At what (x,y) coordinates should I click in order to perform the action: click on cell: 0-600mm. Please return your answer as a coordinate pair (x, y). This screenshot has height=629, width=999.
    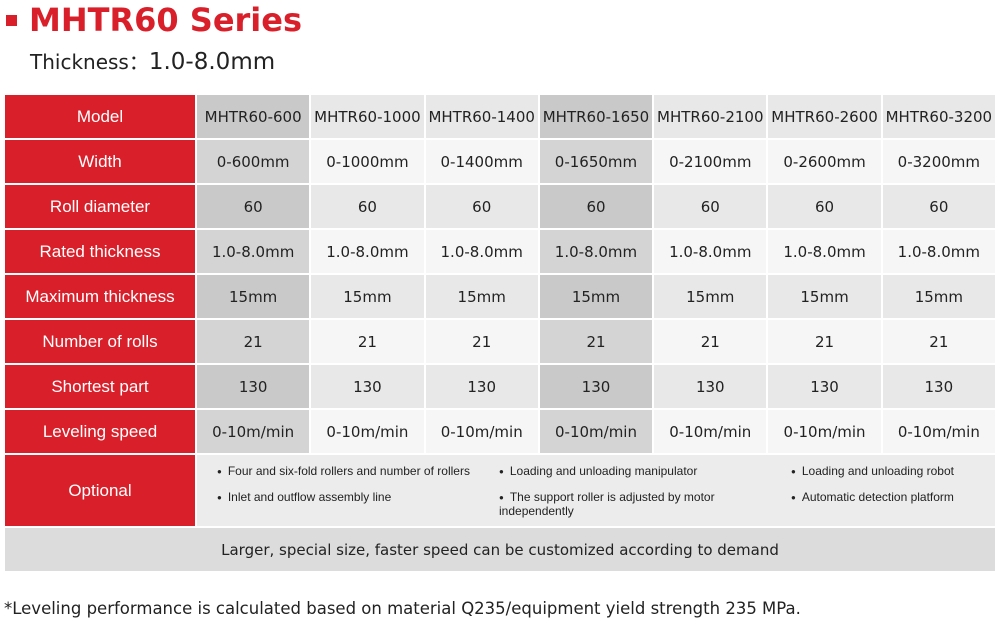
    Looking at the image, I should click on (253, 161).